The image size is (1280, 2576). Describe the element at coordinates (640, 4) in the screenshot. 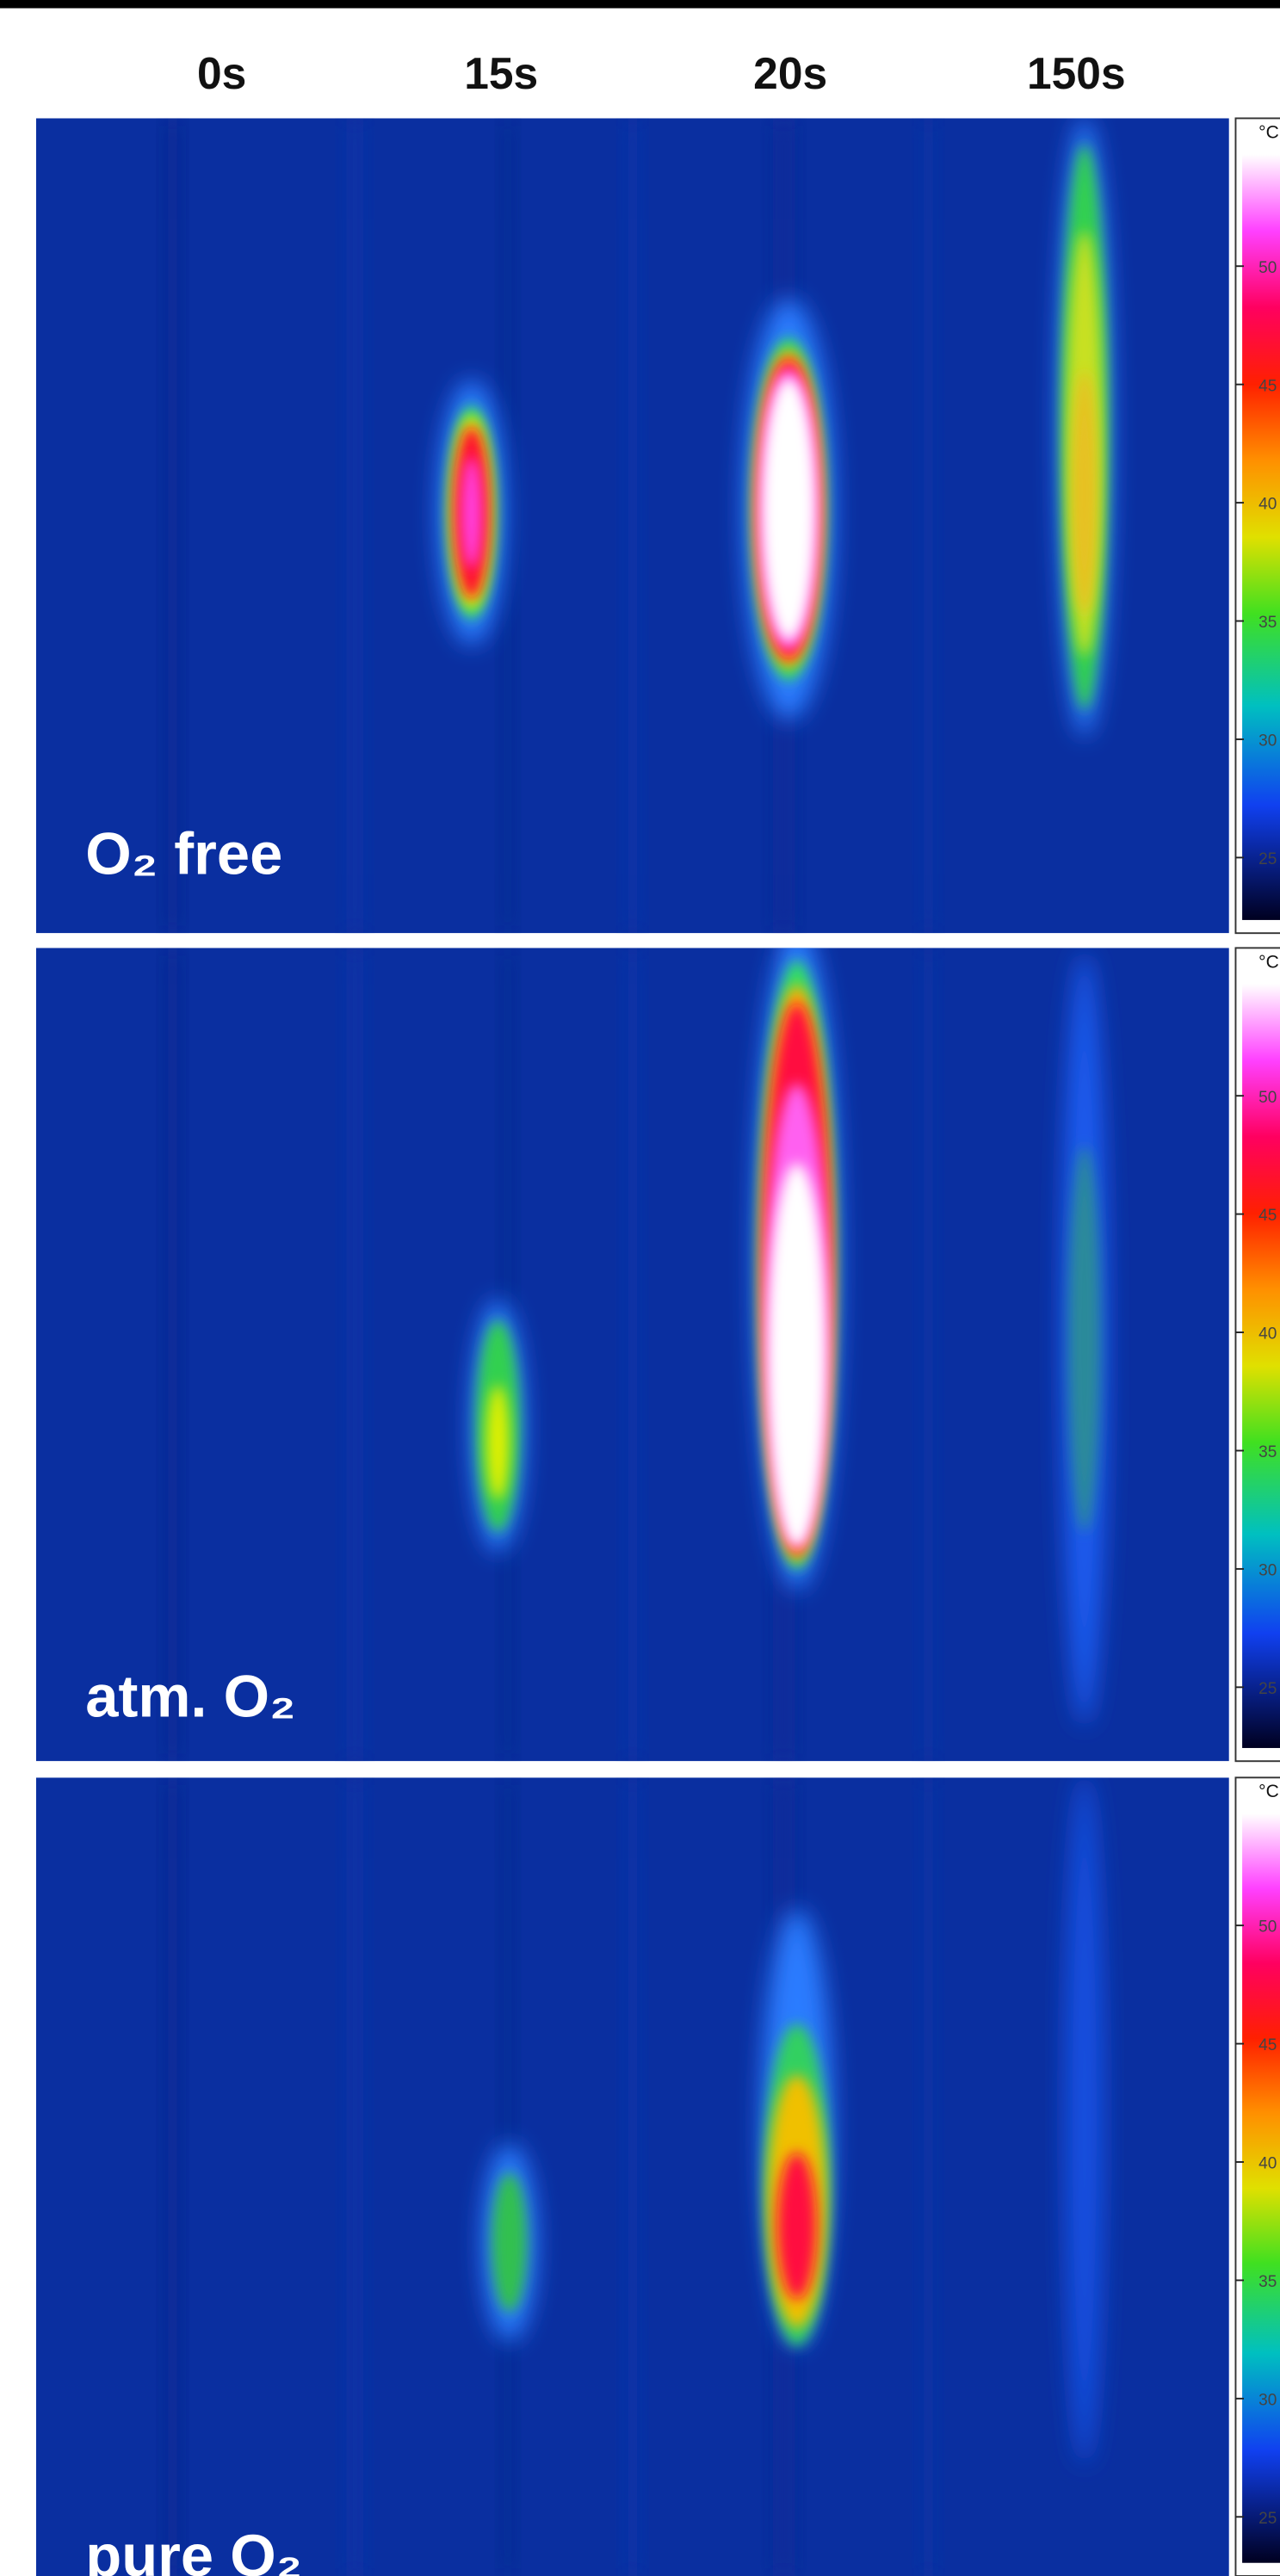

I see `top-rule` at that location.